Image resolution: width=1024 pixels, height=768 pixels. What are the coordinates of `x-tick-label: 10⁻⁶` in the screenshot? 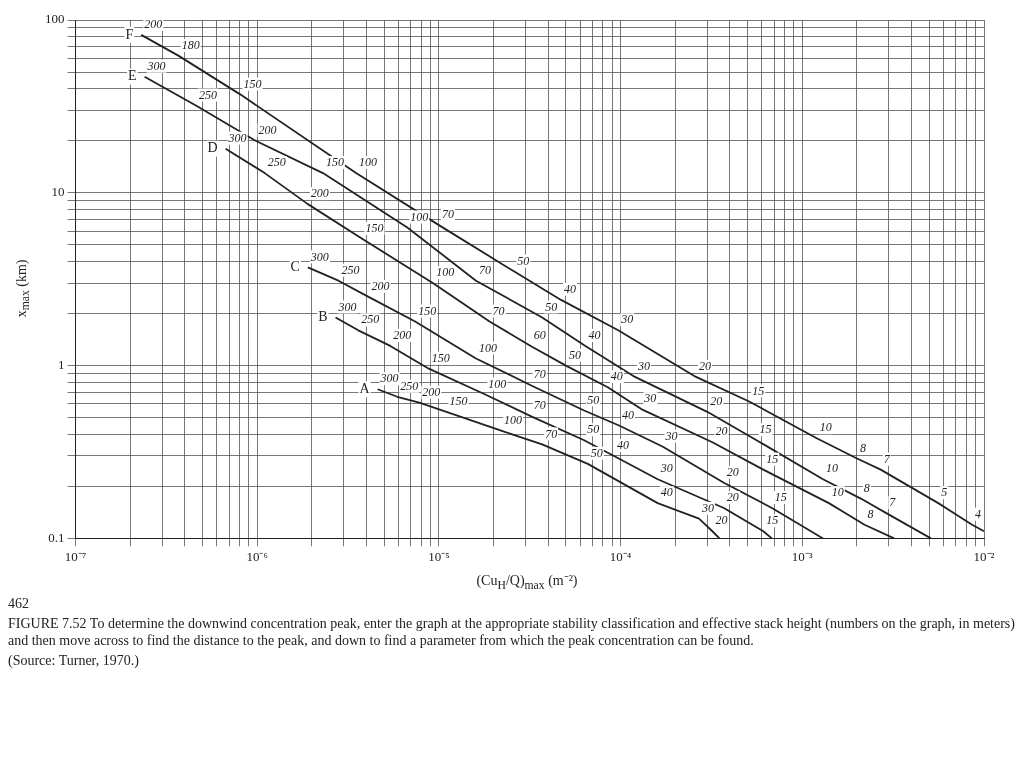 It's located at (257, 556).